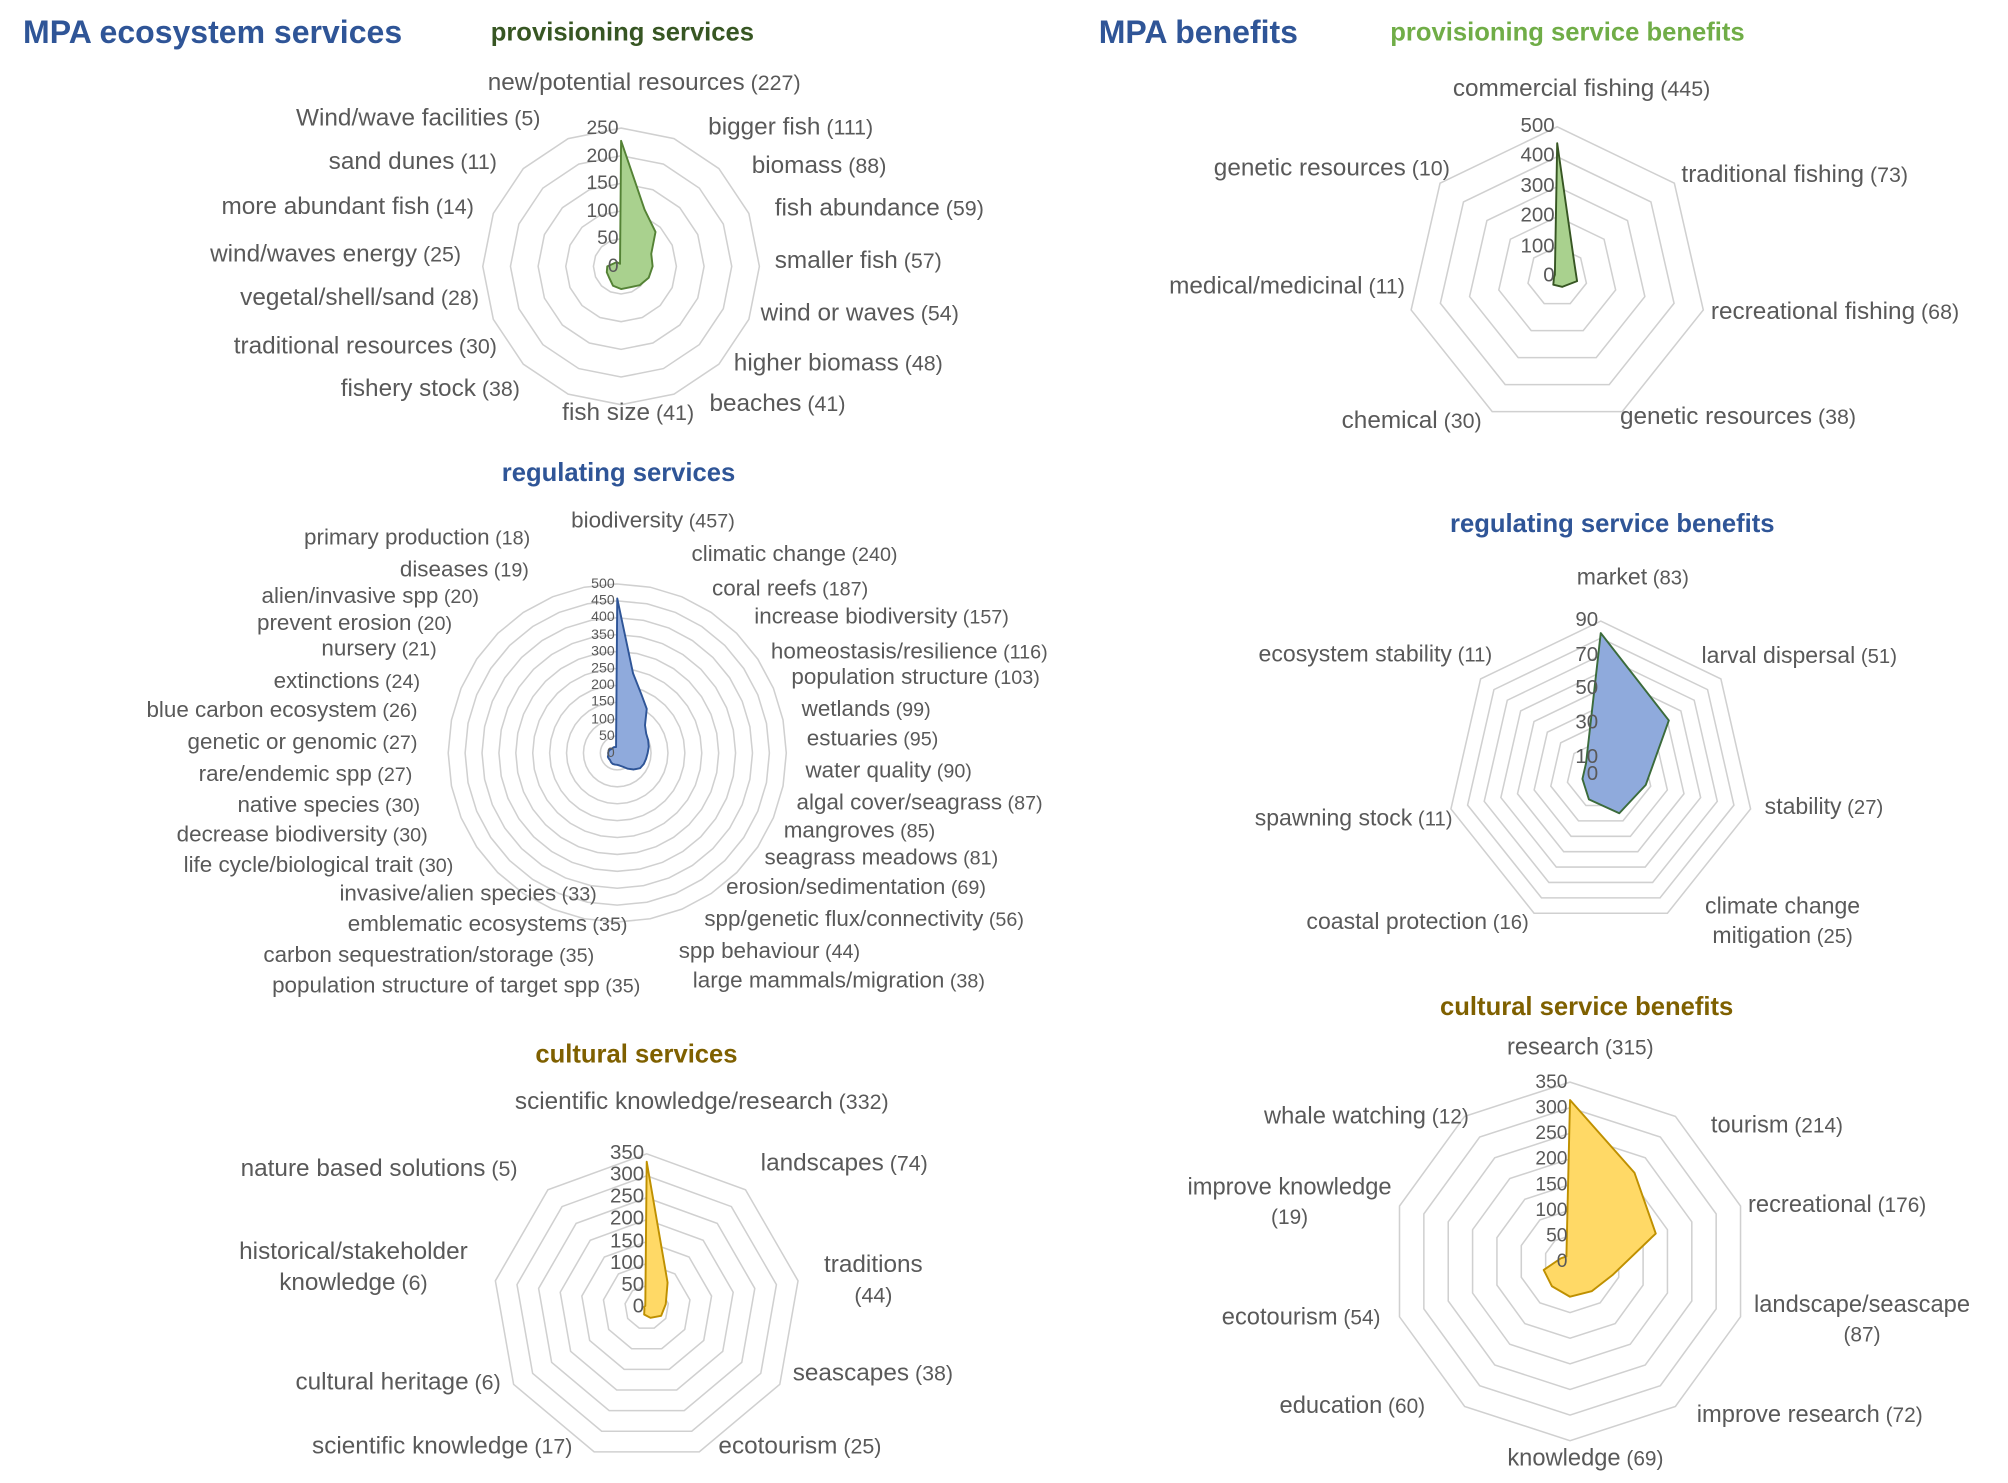  I want to click on tick-label: 300, so click(603, 651).